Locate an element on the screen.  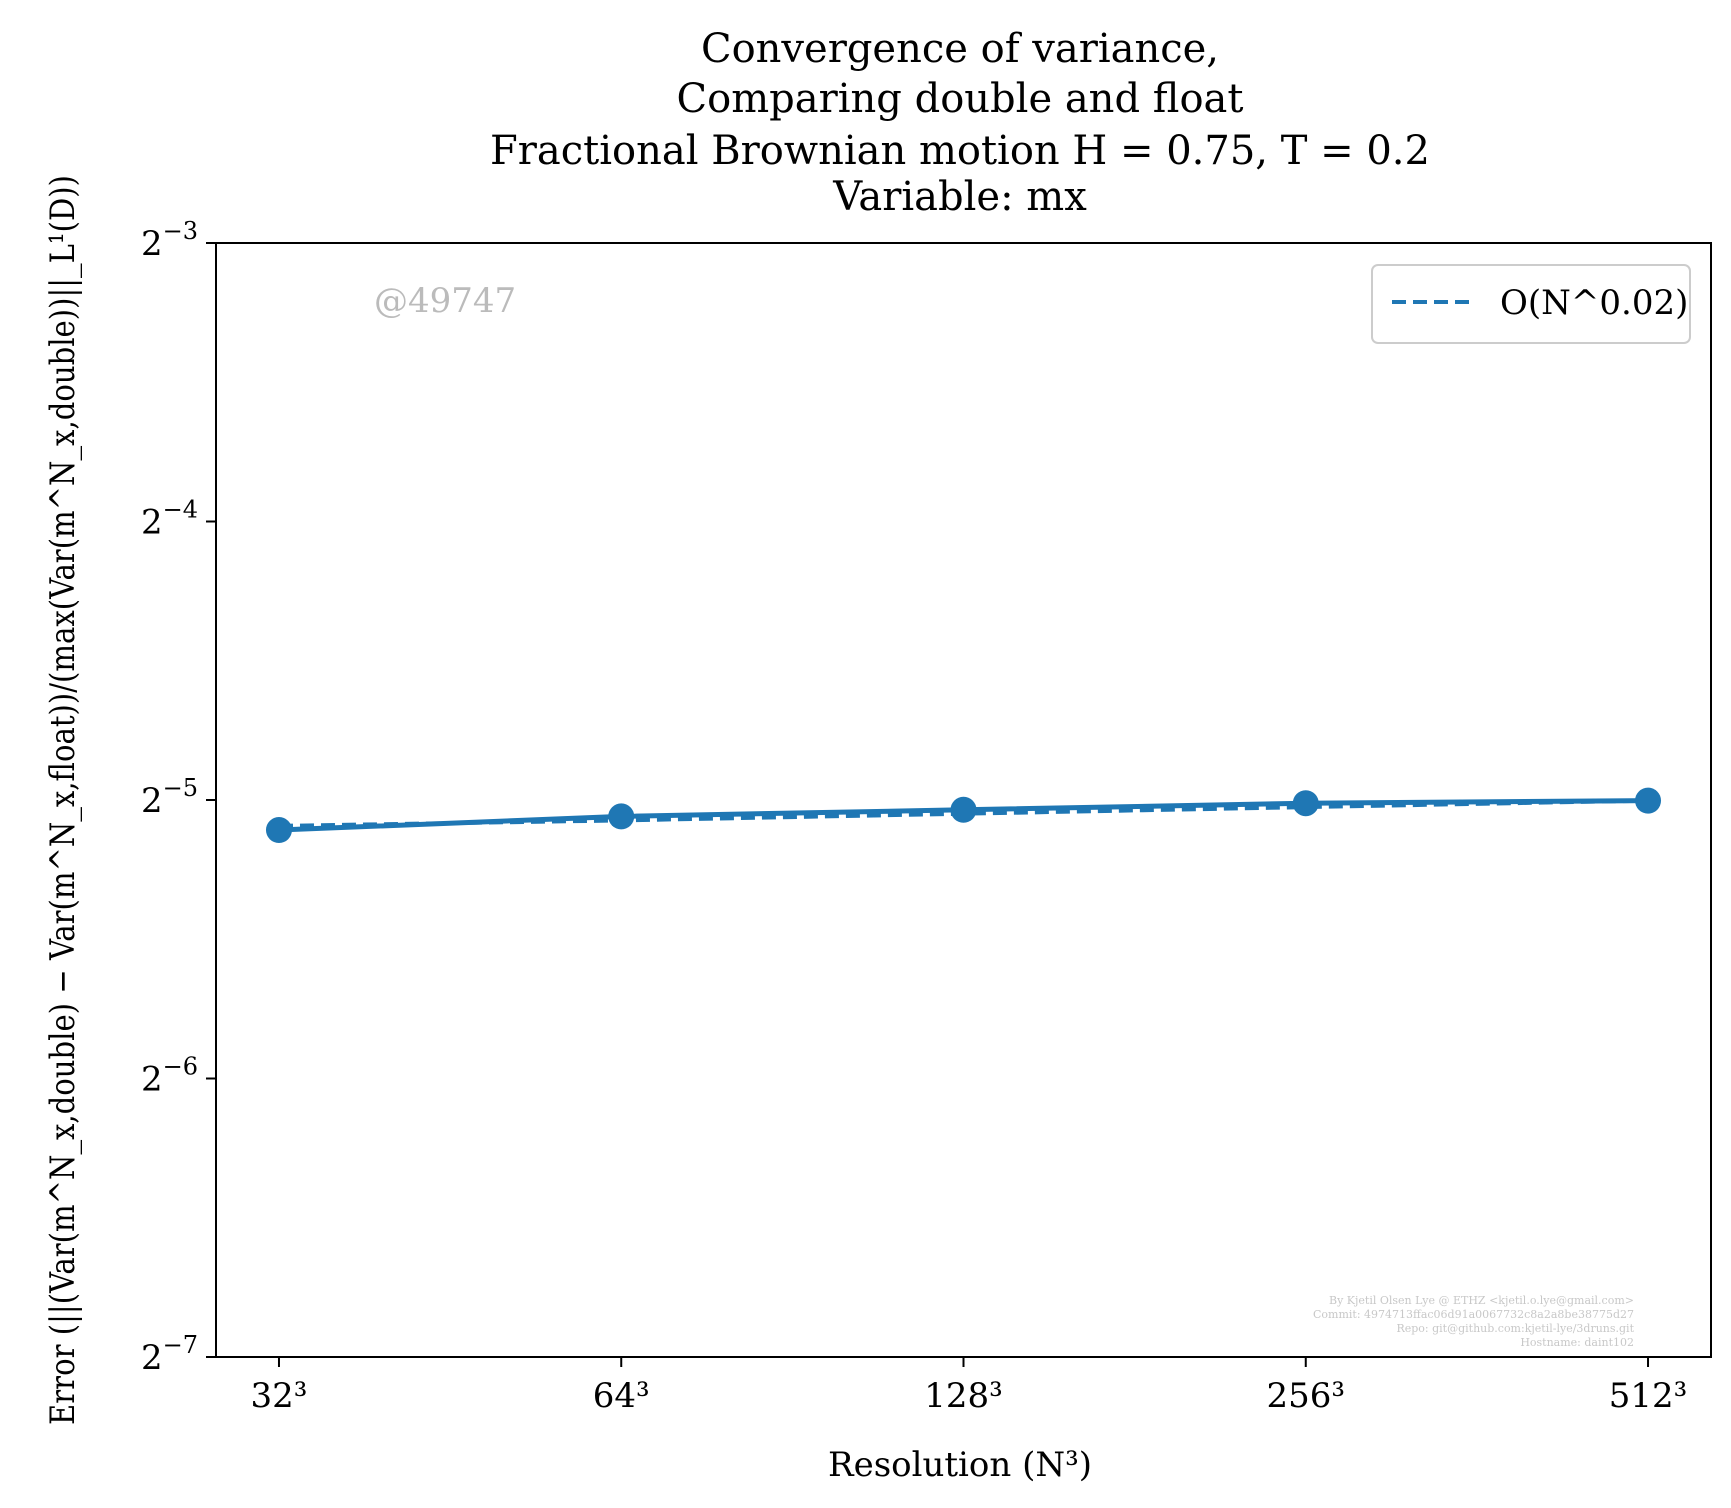
y-tick-label: 2−7 is located at coordinates (169, 1354).